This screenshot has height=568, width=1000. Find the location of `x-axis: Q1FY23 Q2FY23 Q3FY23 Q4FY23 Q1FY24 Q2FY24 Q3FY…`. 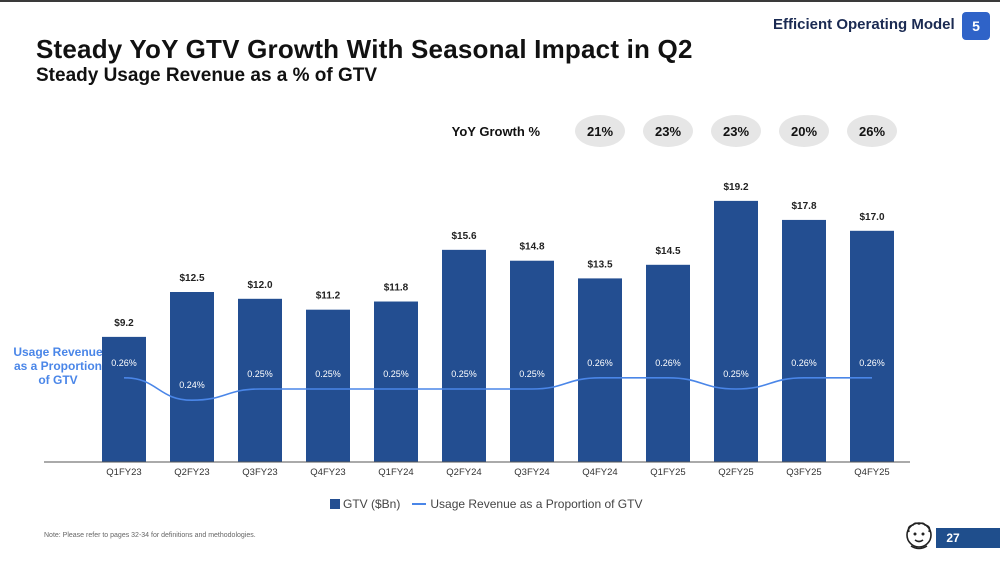

x-axis: Q1FY23 Q2FY23 Q3FY23 Q4FY23 Q1FY24 Q2FY24 Q3FY… is located at coordinates (477, 469).